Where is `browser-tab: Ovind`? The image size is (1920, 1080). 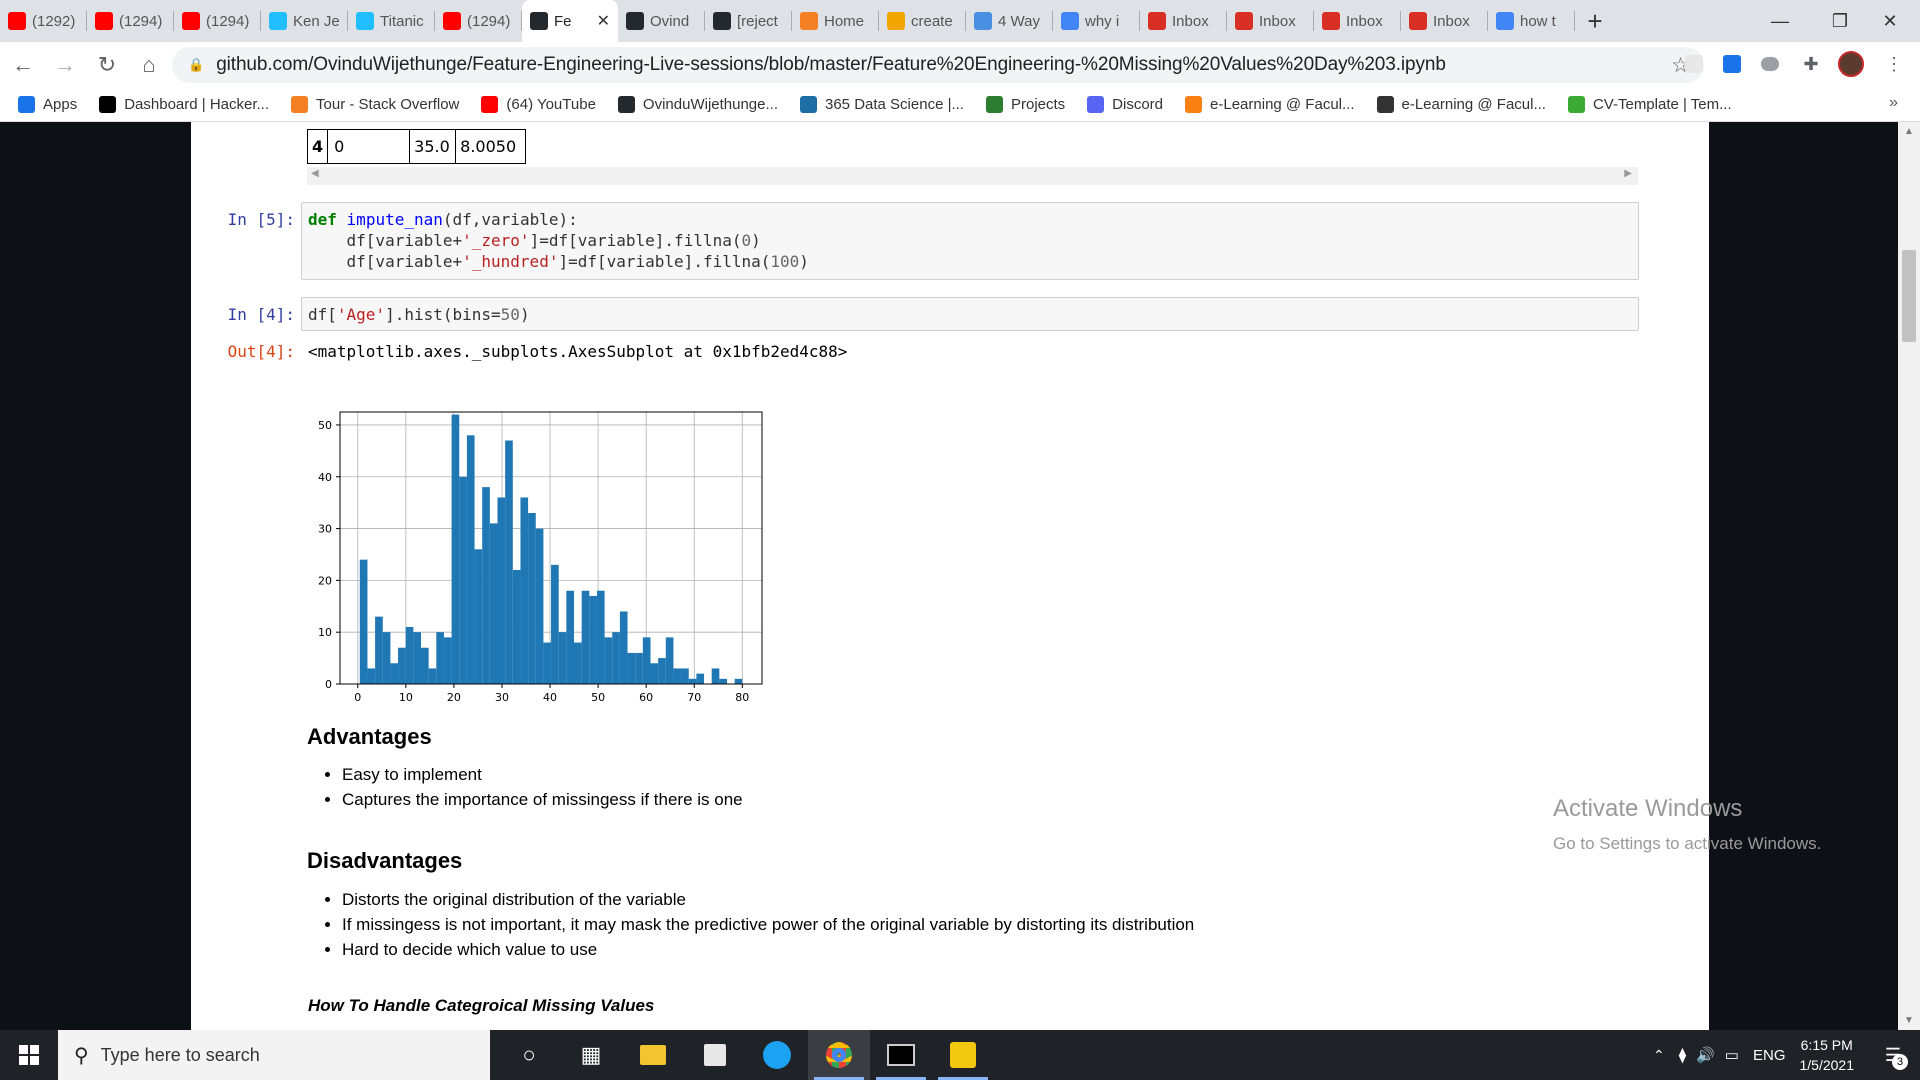 browser-tab: Ovind is located at coordinates (661, 21).